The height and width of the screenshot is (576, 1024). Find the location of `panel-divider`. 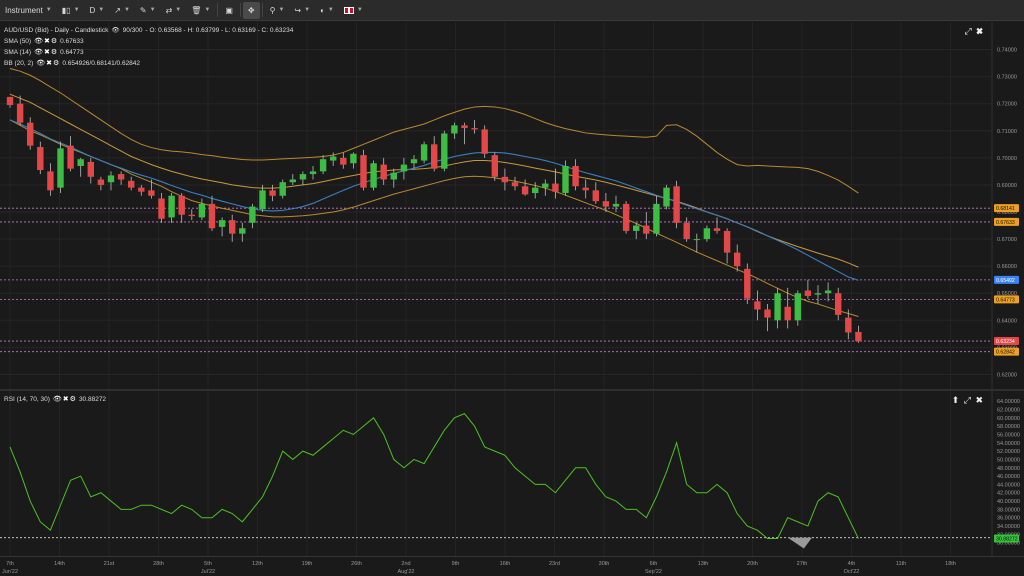

panel-divider is located at coordinates (512, 390).